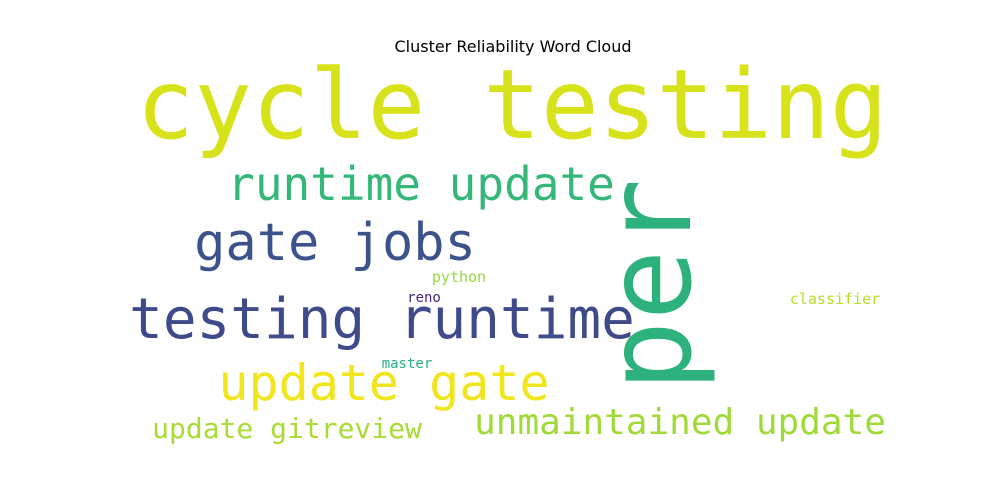  What do you see at coordinates (680, 422) in the screenshot?
I see `word-unmaintained-update: unmaintained update` at bounding box center [680, 422].